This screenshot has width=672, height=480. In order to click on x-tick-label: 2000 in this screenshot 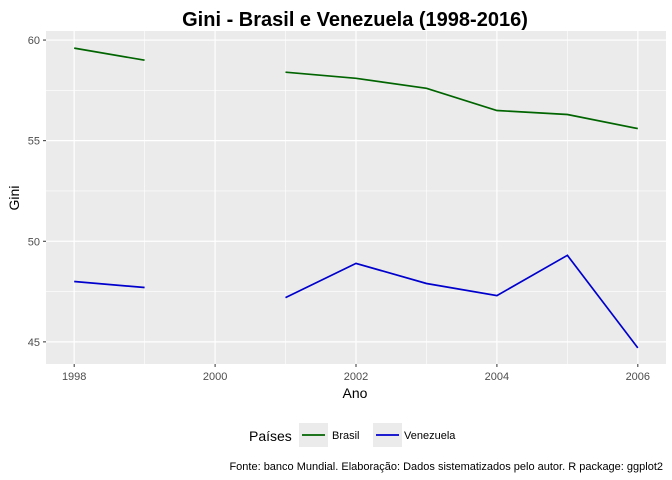, I will do `click(215, 377)`.